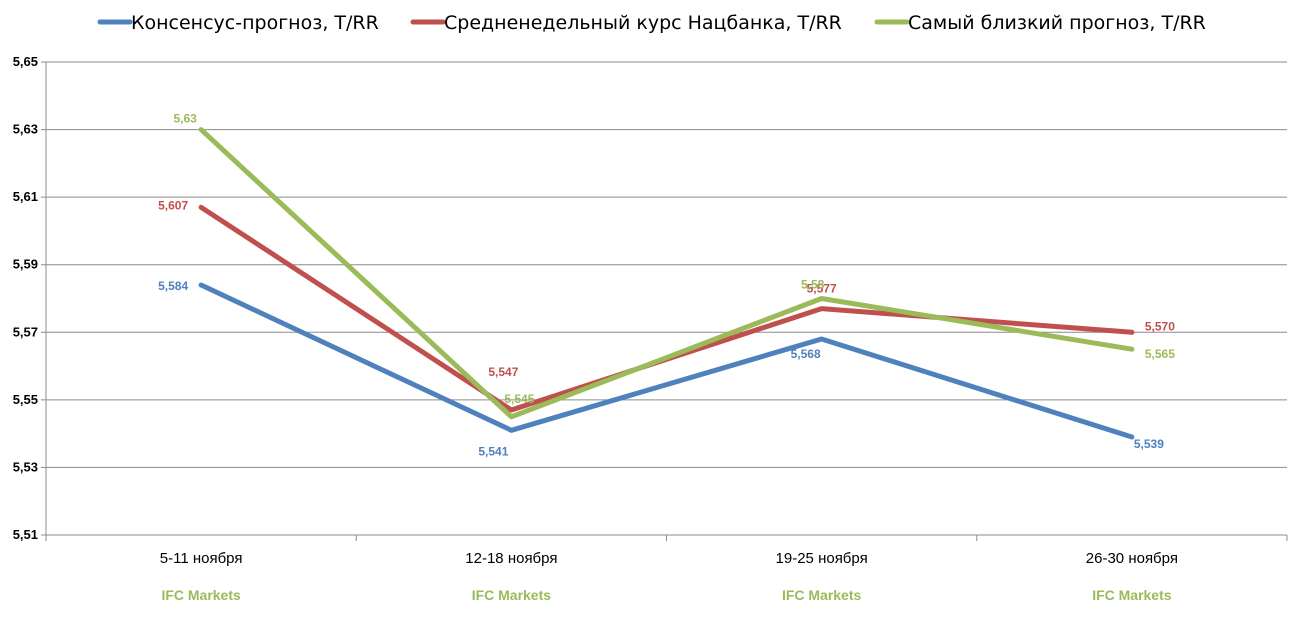 This screenshot has height=622, width=1297. What do you see at coordinates (503, 372) in the screenshot?
I see `data-label: 5,547` at bounding box center [503, 372].